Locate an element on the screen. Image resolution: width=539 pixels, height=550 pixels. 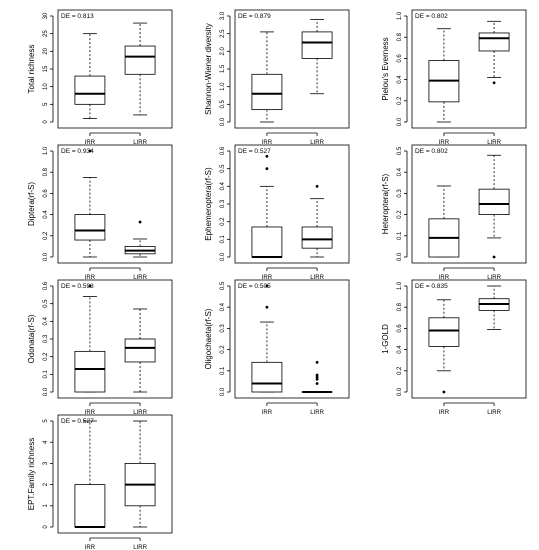
de-annotation: DE = 0.802 is located at coordinates (431, 16).